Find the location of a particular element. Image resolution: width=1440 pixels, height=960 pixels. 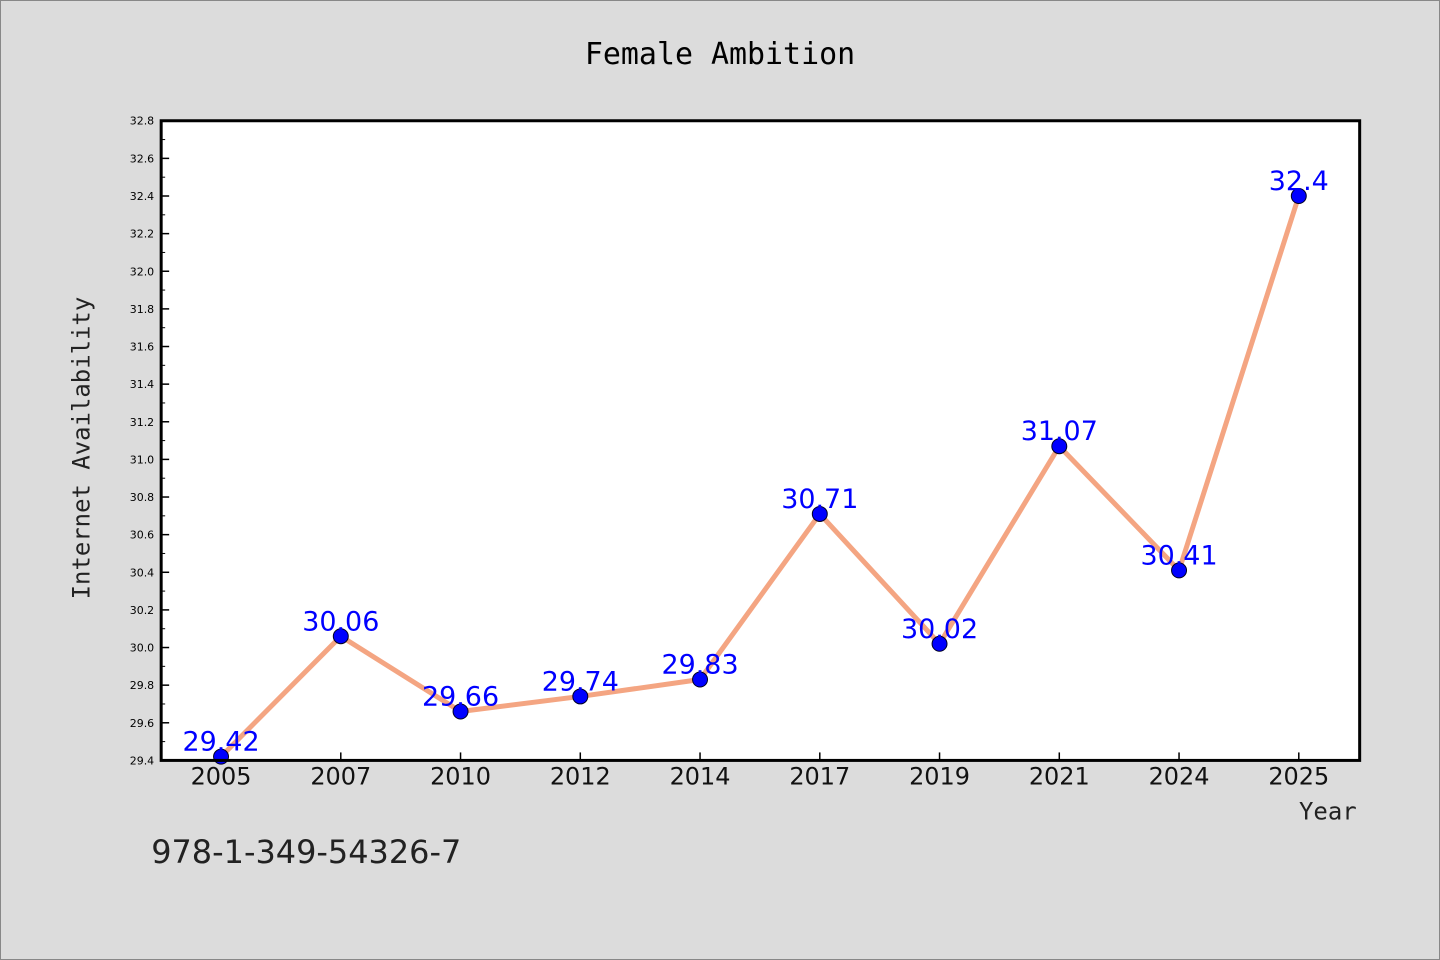

y-tick-label-4: 30.2 is located at coordinates (142, 610).